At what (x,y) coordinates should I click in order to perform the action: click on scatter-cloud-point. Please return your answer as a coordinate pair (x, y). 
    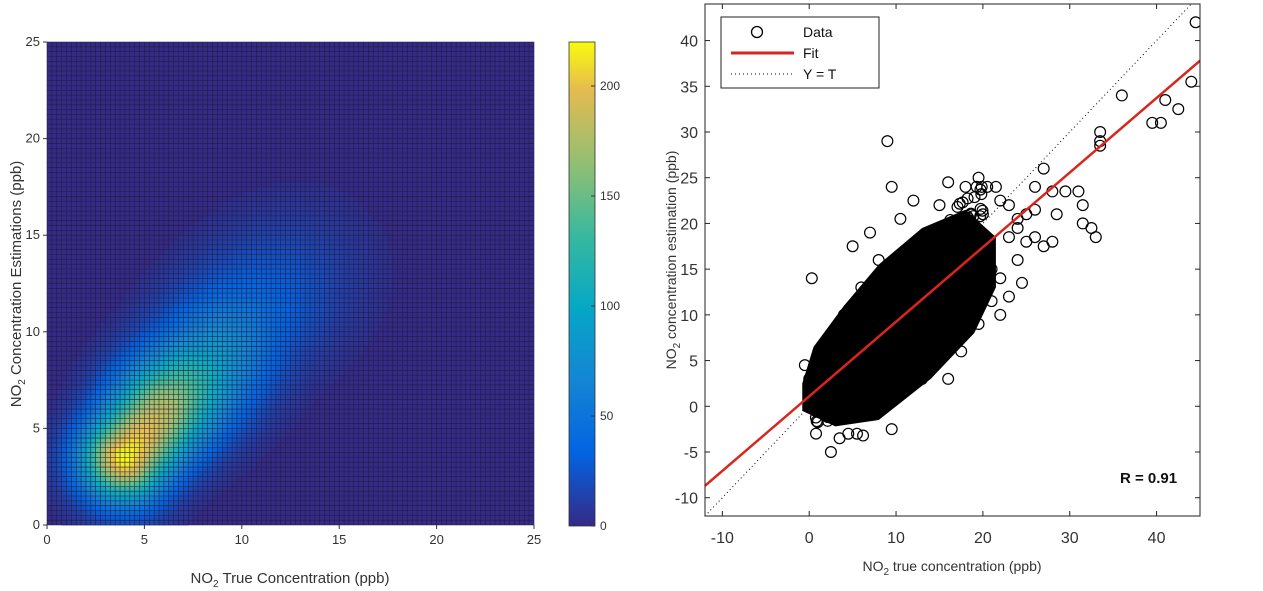
    Looking at the image, I should click on (910, 271).